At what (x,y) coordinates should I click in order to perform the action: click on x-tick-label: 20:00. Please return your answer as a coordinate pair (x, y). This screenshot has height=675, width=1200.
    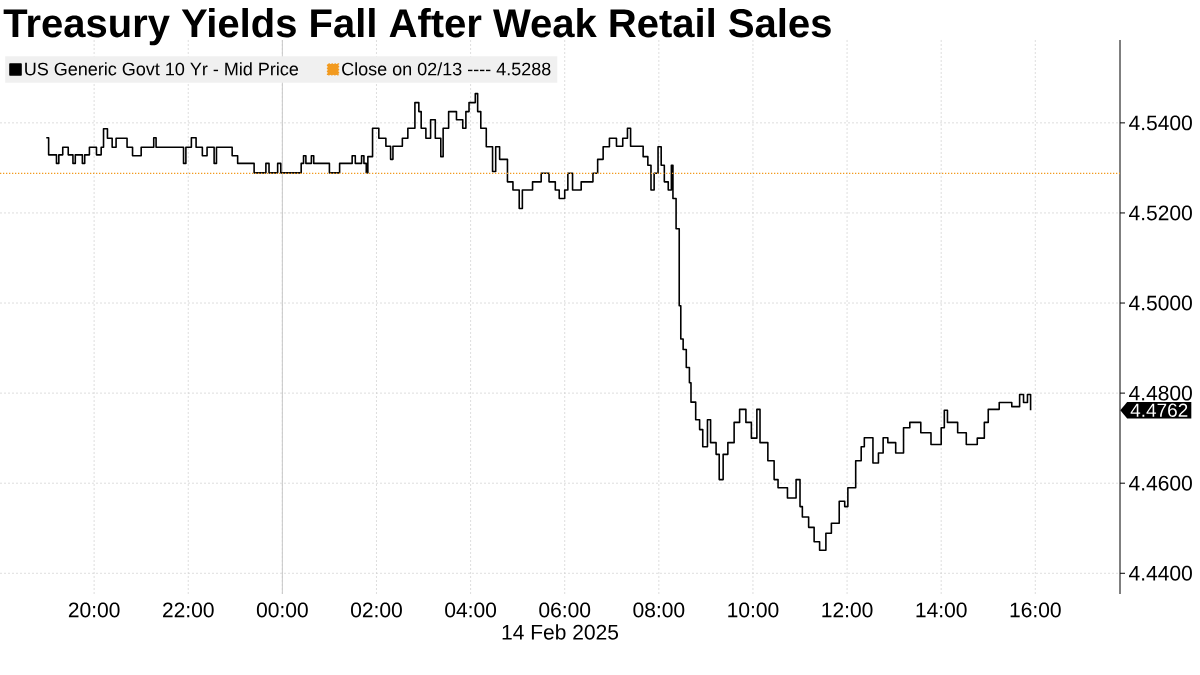
    Looking at the image, I should click on (94, 610).